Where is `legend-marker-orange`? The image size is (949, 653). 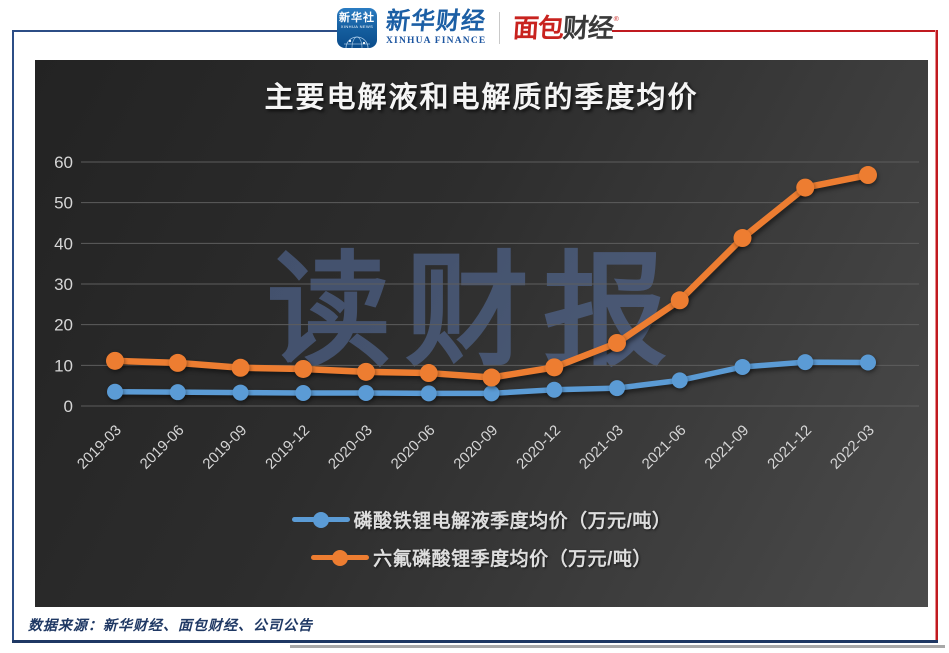
legend-marker-orange is located at coordinates (340, 558).